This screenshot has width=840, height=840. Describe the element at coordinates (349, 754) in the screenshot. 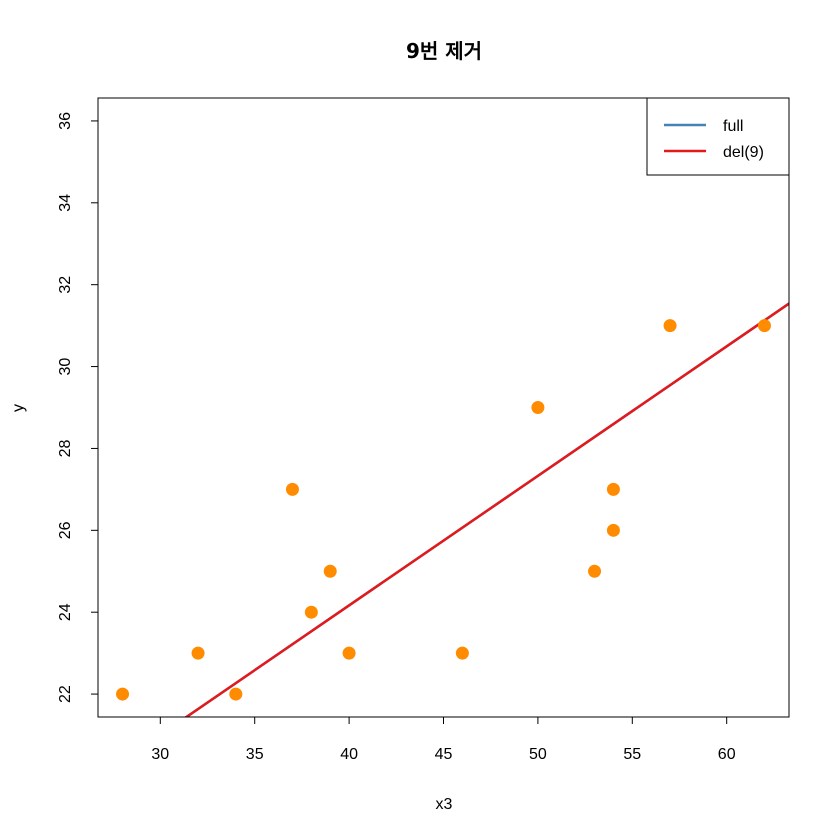

I see `x-tick-label: 40` at that location.